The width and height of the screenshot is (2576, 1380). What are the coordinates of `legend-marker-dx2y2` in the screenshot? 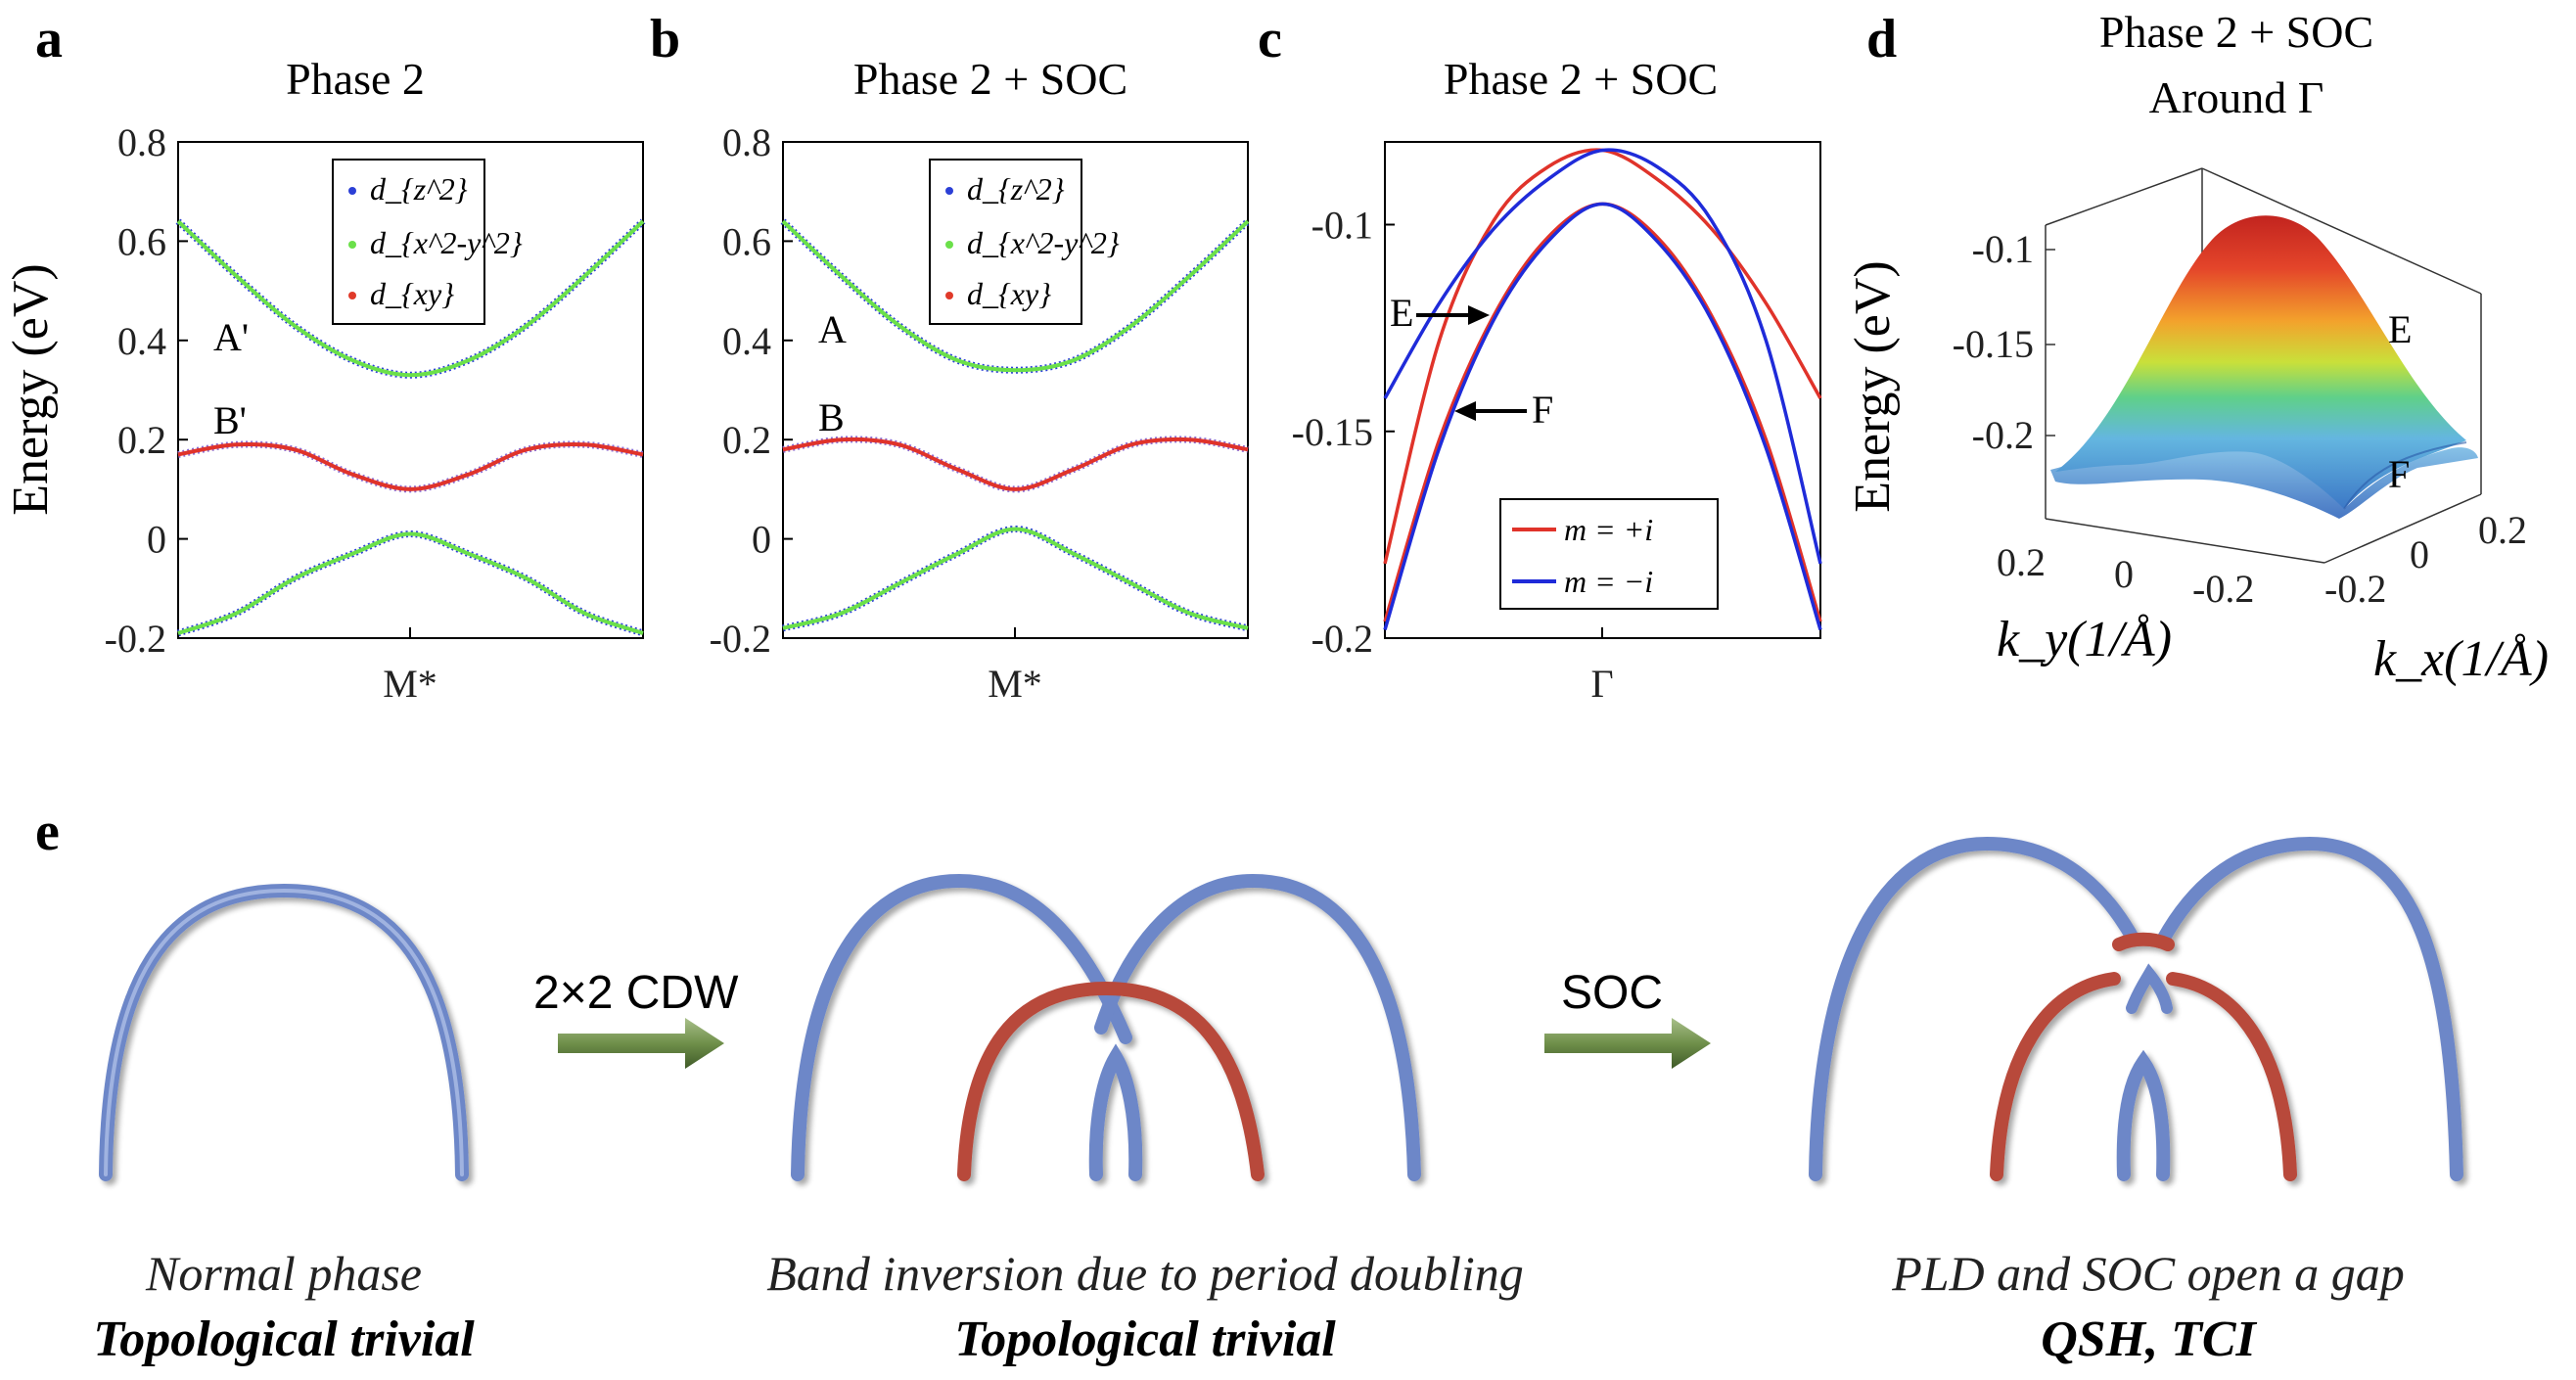 It's located at (352, 245).